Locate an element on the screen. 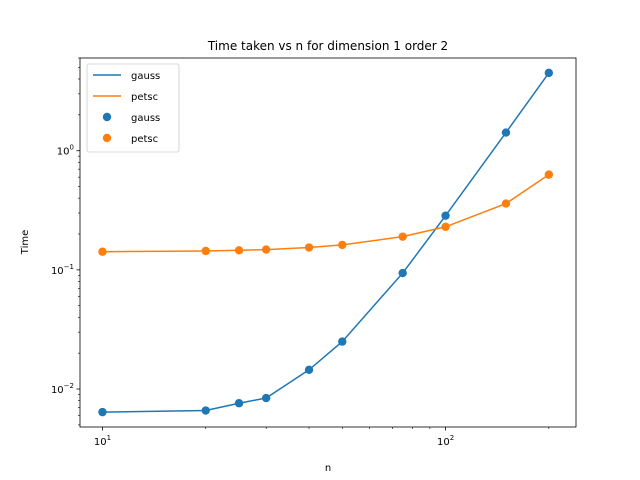 This screenshot has width=640, height=480. y-tick-label: 10⁻² is located at coordinates (62, 389).